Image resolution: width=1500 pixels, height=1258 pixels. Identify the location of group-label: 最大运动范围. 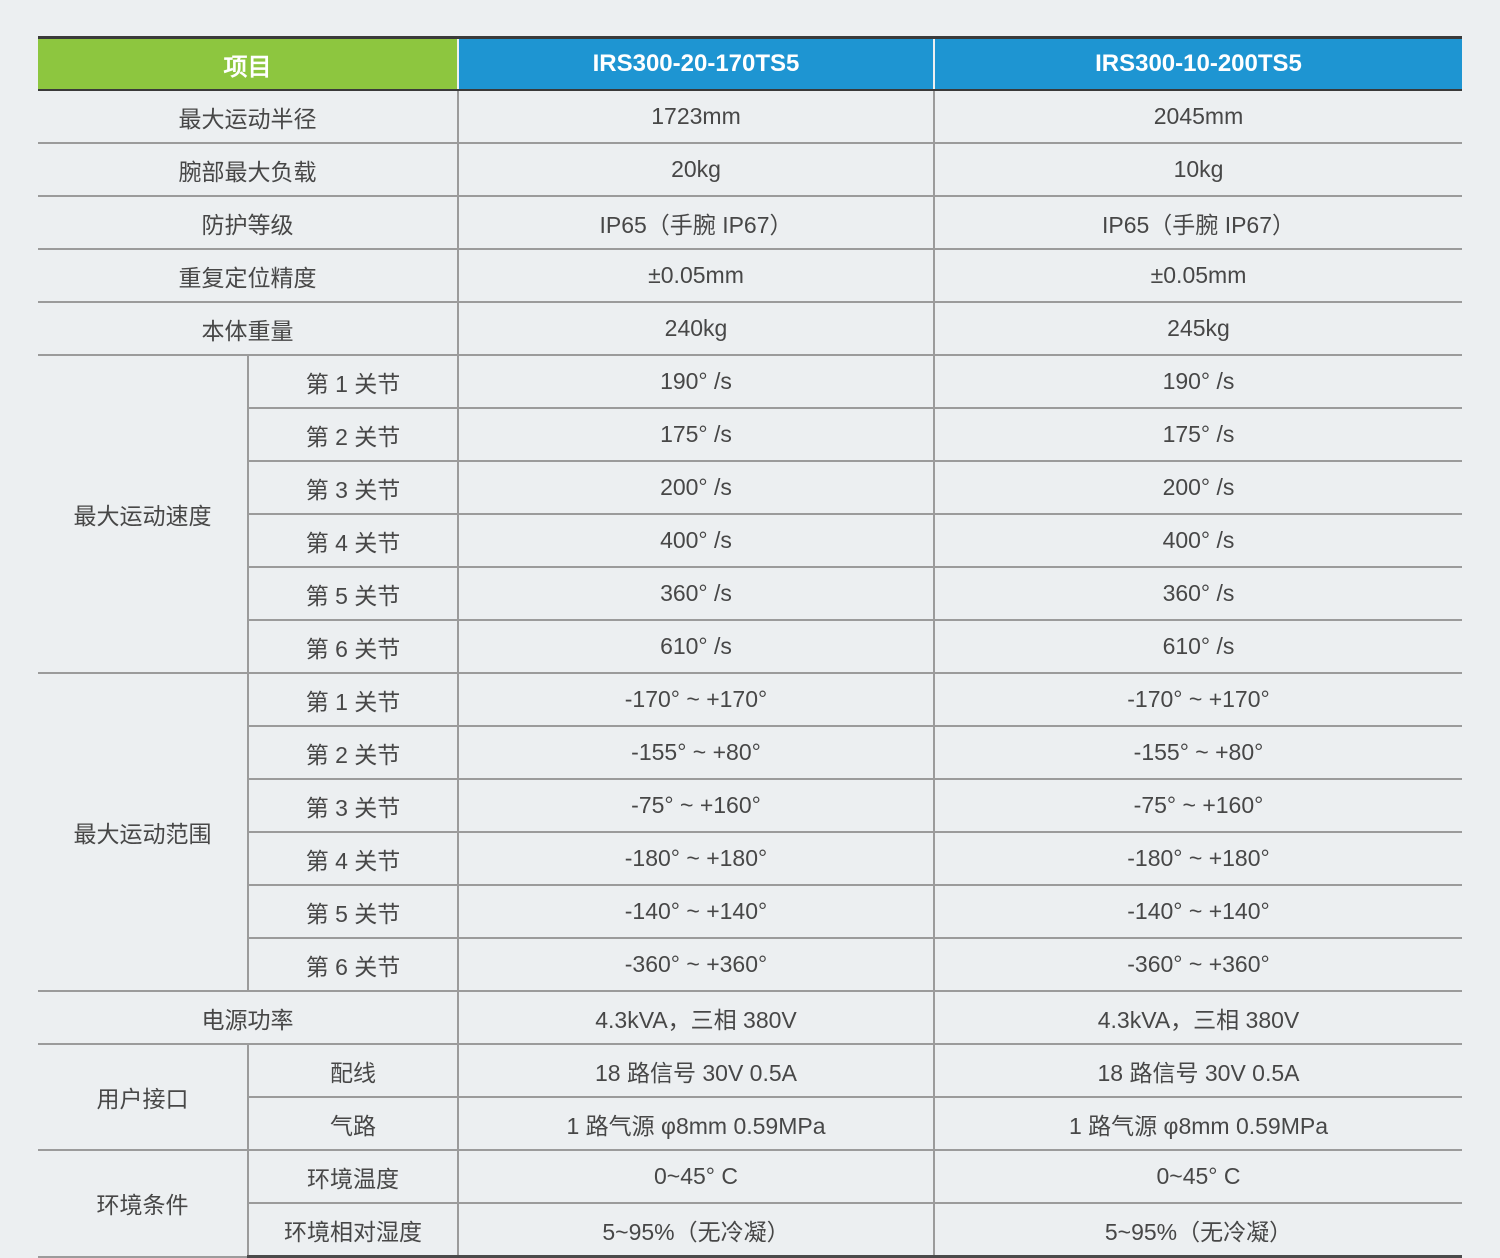
(143, 832).